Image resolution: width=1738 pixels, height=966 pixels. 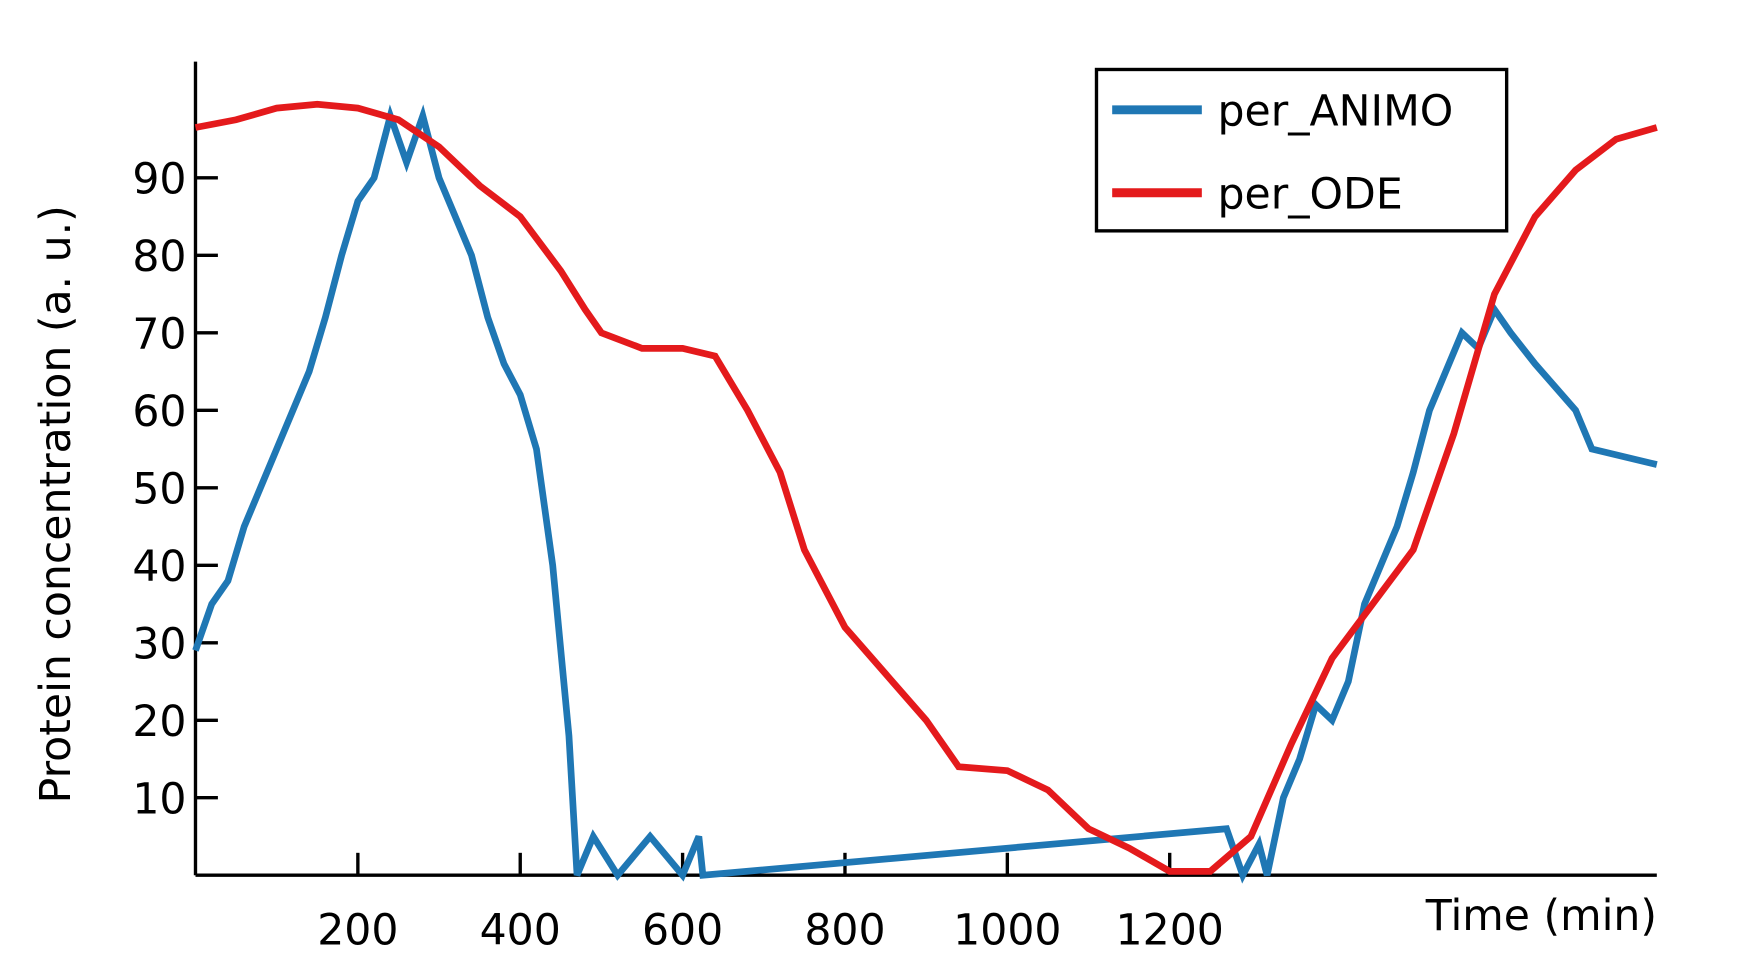 I want to click on y-tick-label: 60, so click(x=159, y=412).